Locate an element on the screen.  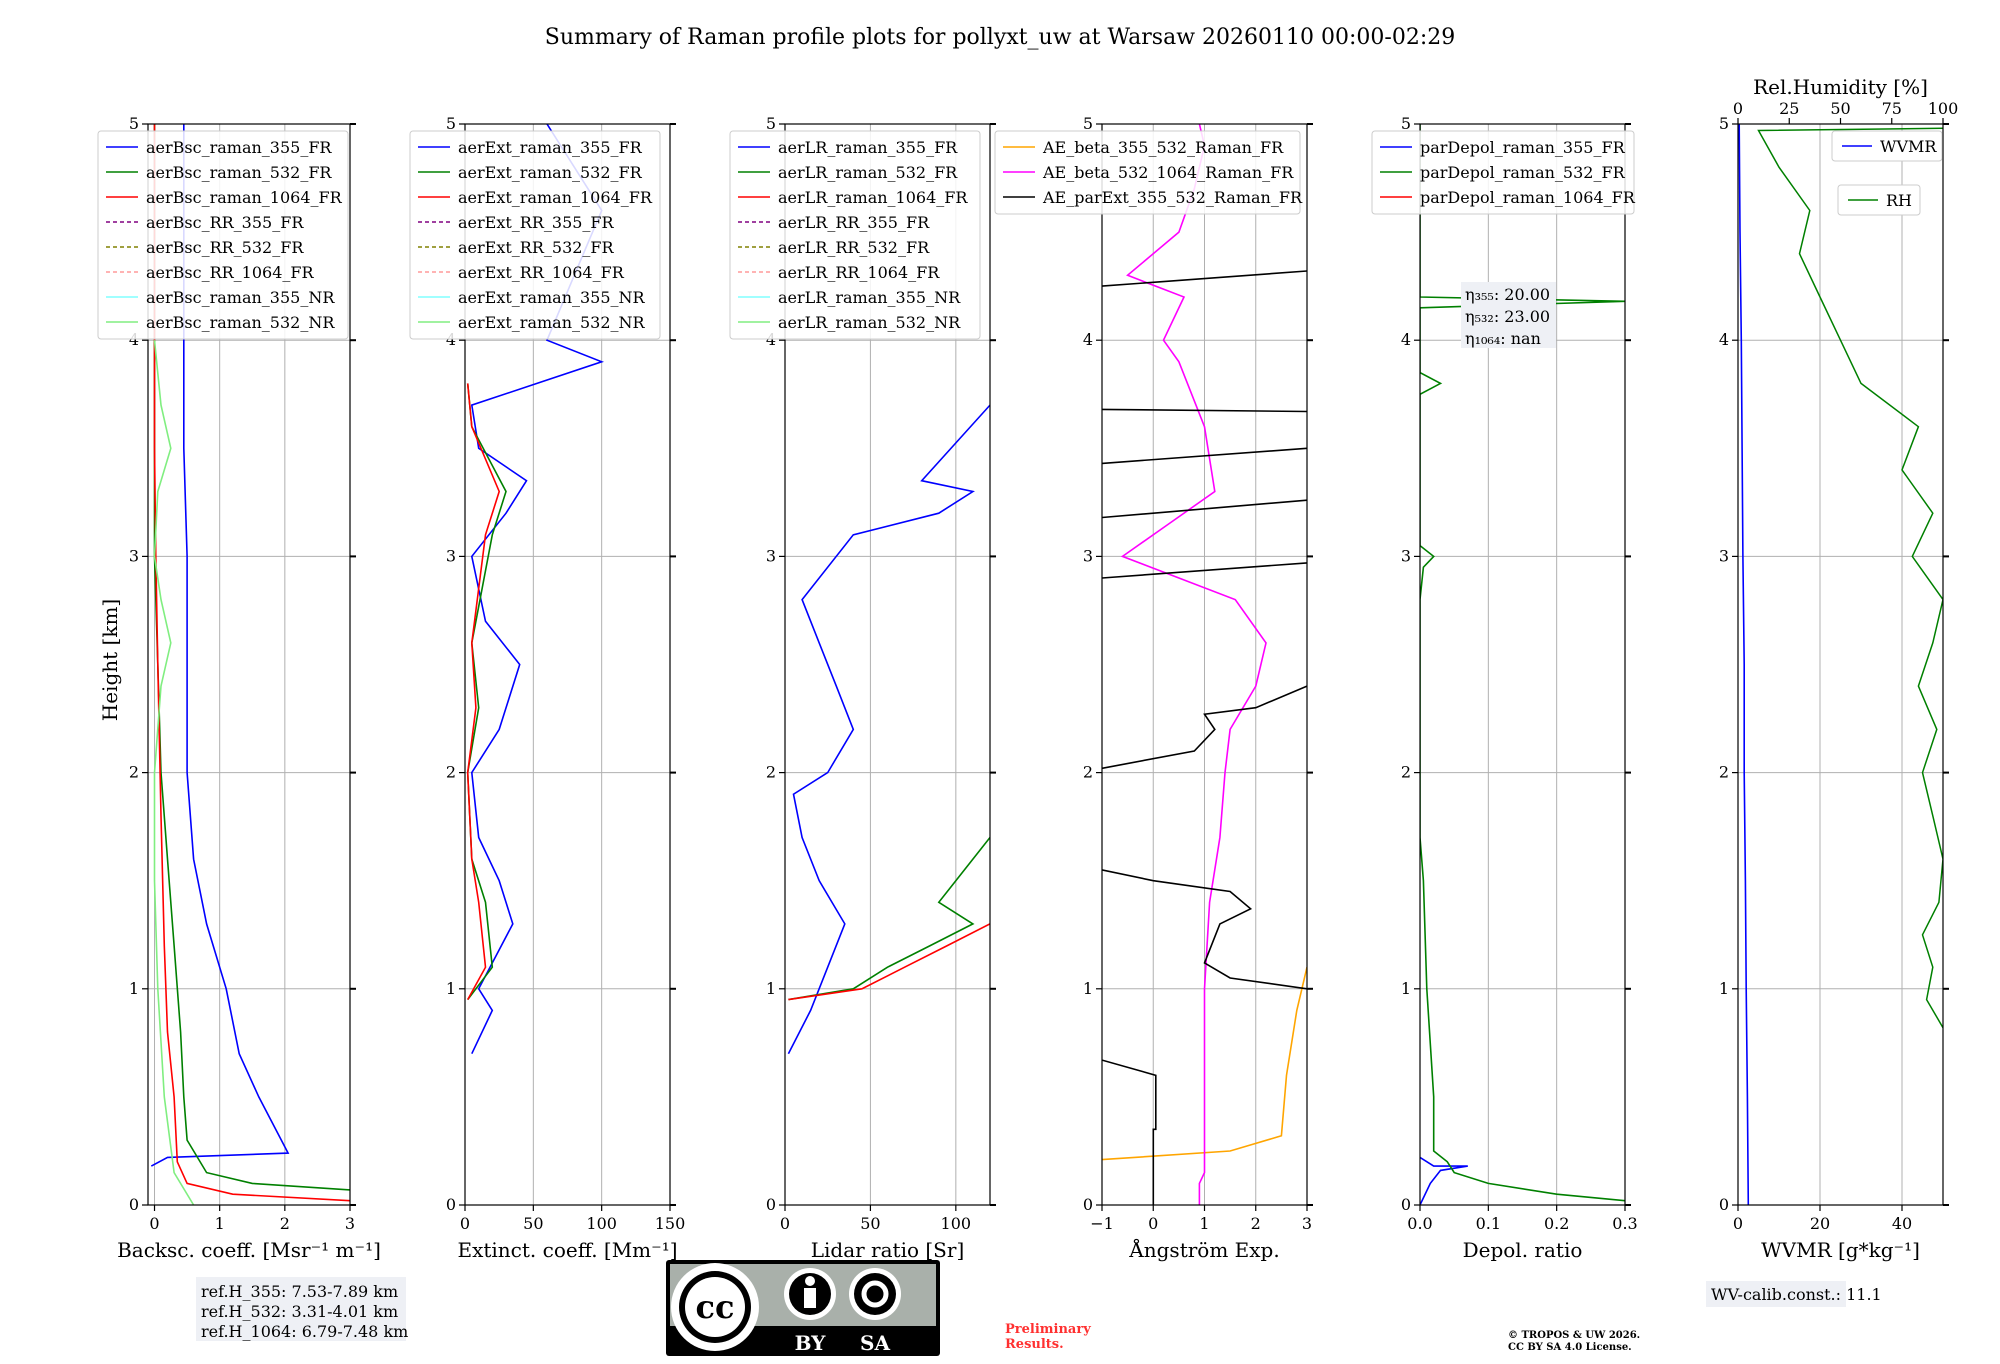
lr-ytick-label: 5 is located at coordinates (771, 123).